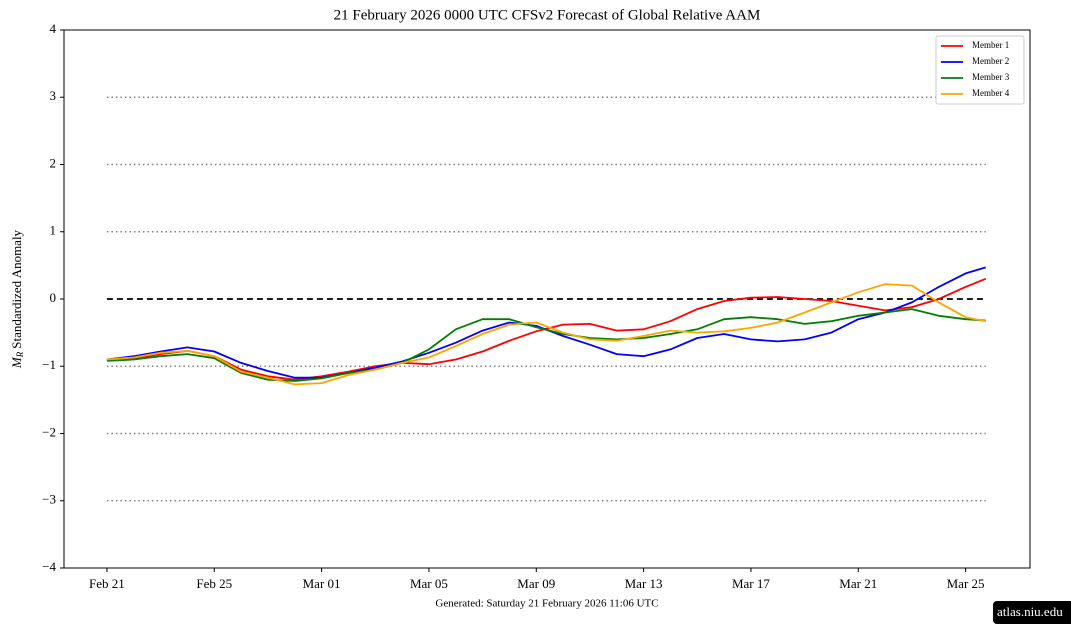 This screenshot has width=1071, height=638. I want to click on y-axis-label: MR Standardized Anomaly, so click(17, 299).